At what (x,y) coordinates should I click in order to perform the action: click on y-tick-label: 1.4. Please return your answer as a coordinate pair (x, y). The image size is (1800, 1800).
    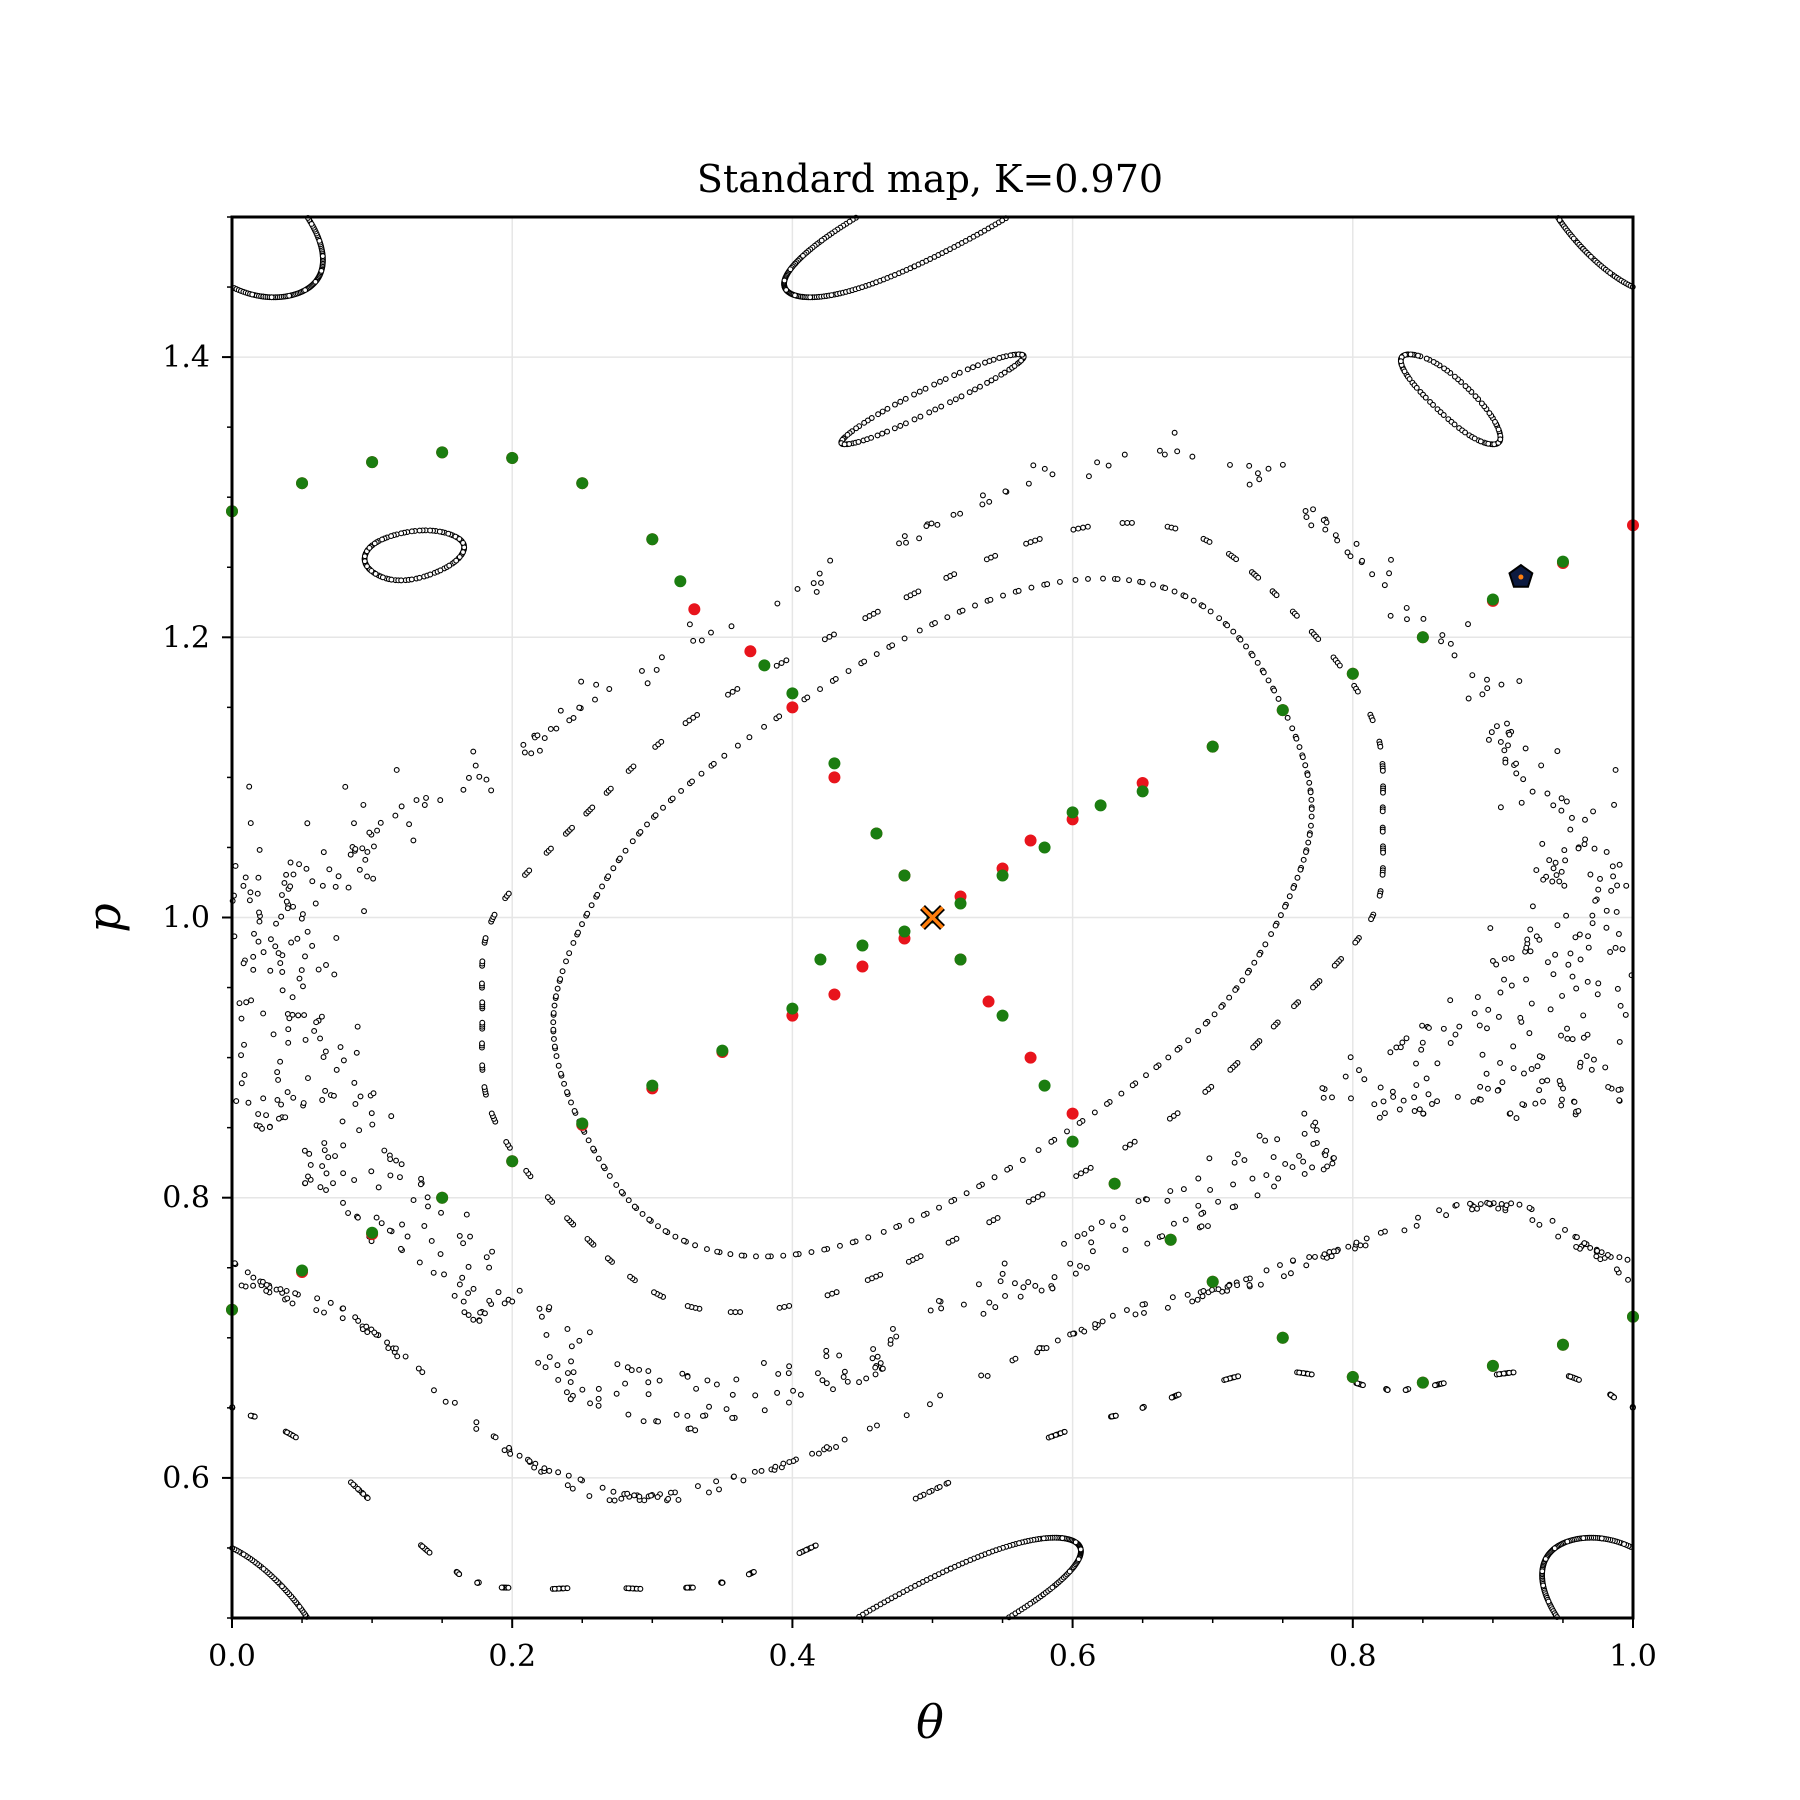
    Looking at the image, I should click on (186, 357).